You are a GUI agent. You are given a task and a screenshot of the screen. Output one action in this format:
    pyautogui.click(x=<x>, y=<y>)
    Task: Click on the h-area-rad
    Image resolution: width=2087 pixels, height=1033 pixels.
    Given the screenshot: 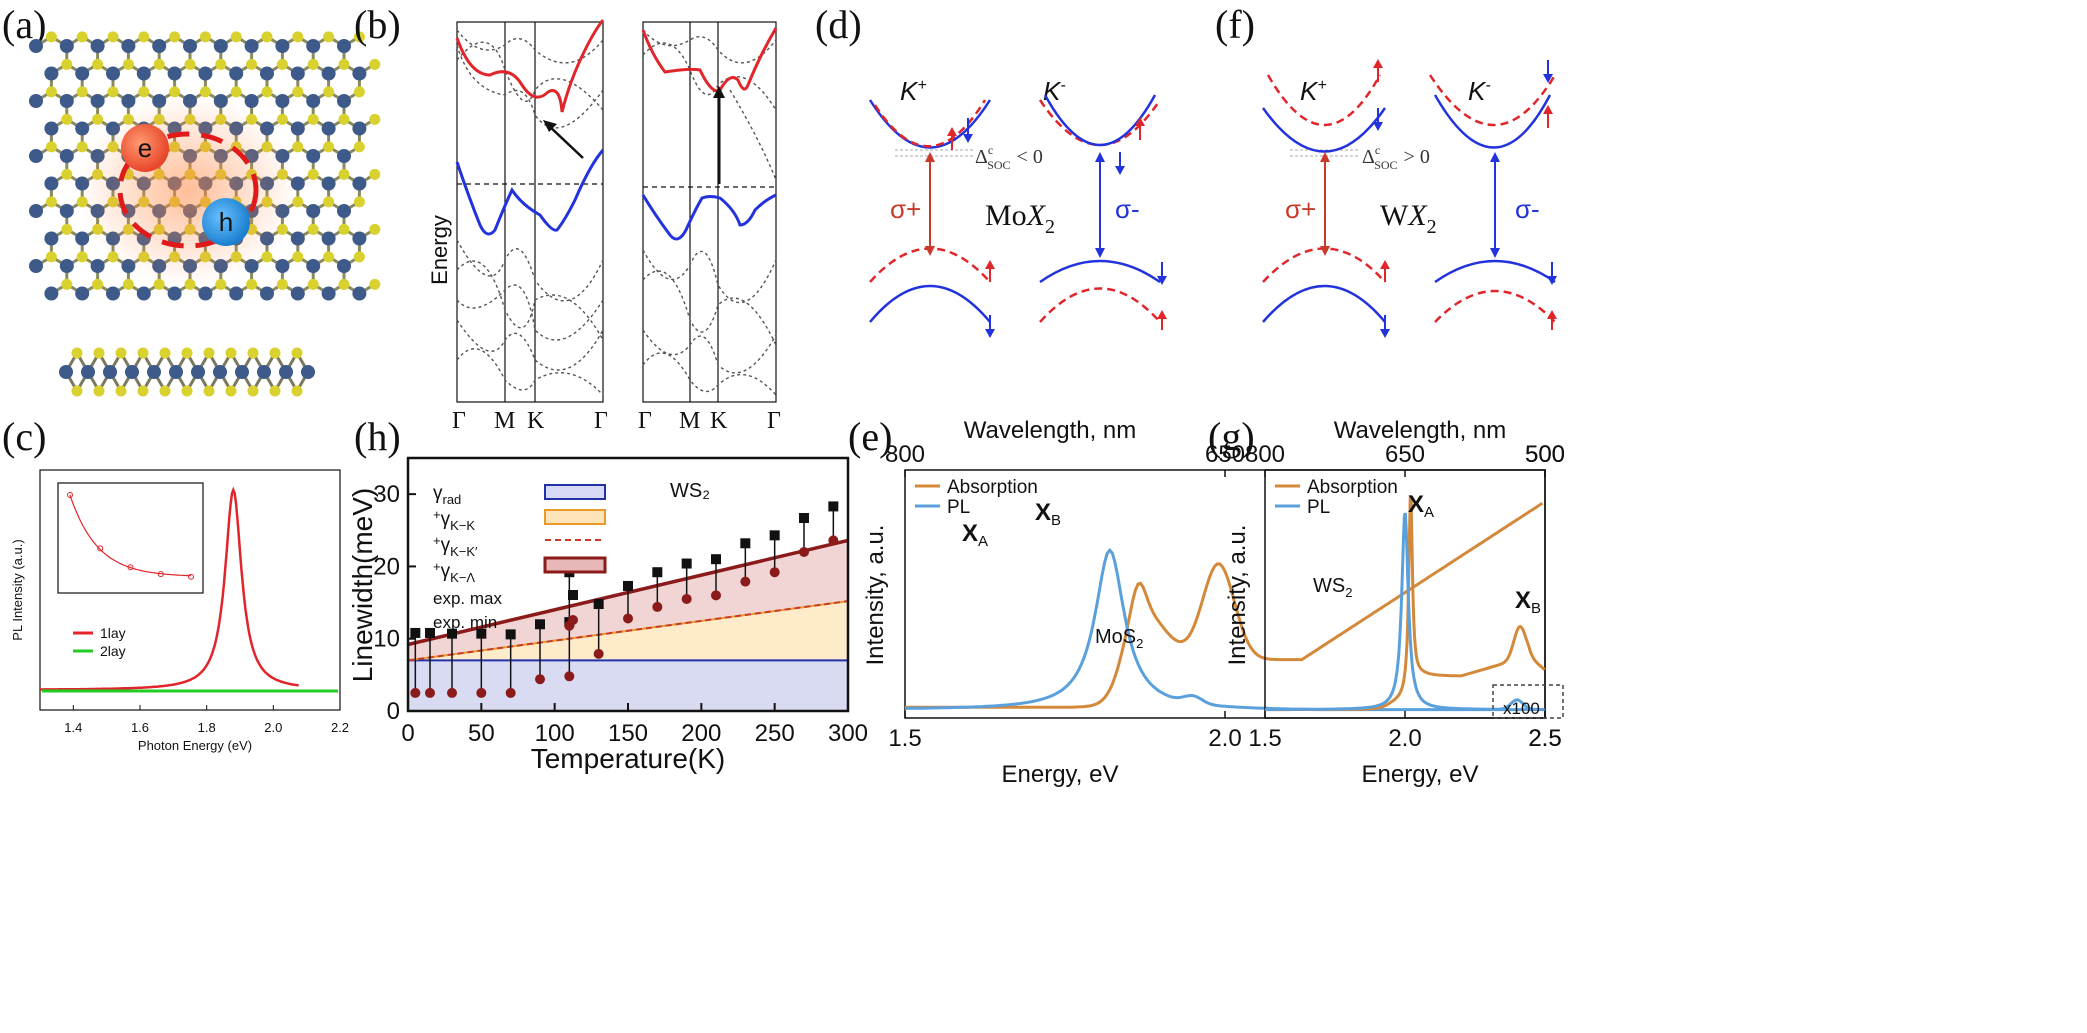 What is the action you would take?
    pyautogui.click(x=628, y=685)
    